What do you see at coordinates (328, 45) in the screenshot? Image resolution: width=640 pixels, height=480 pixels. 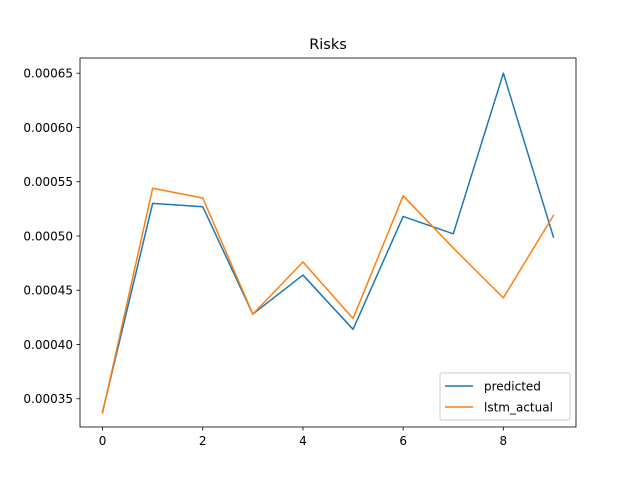 I see `chart-title: Risks` at bounding box center [328, 45].